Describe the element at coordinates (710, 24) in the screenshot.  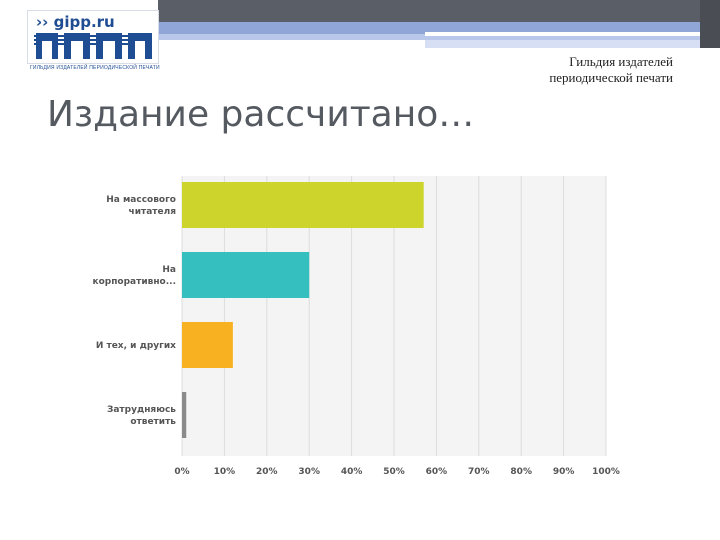
I see `top-corner-block` at that location.